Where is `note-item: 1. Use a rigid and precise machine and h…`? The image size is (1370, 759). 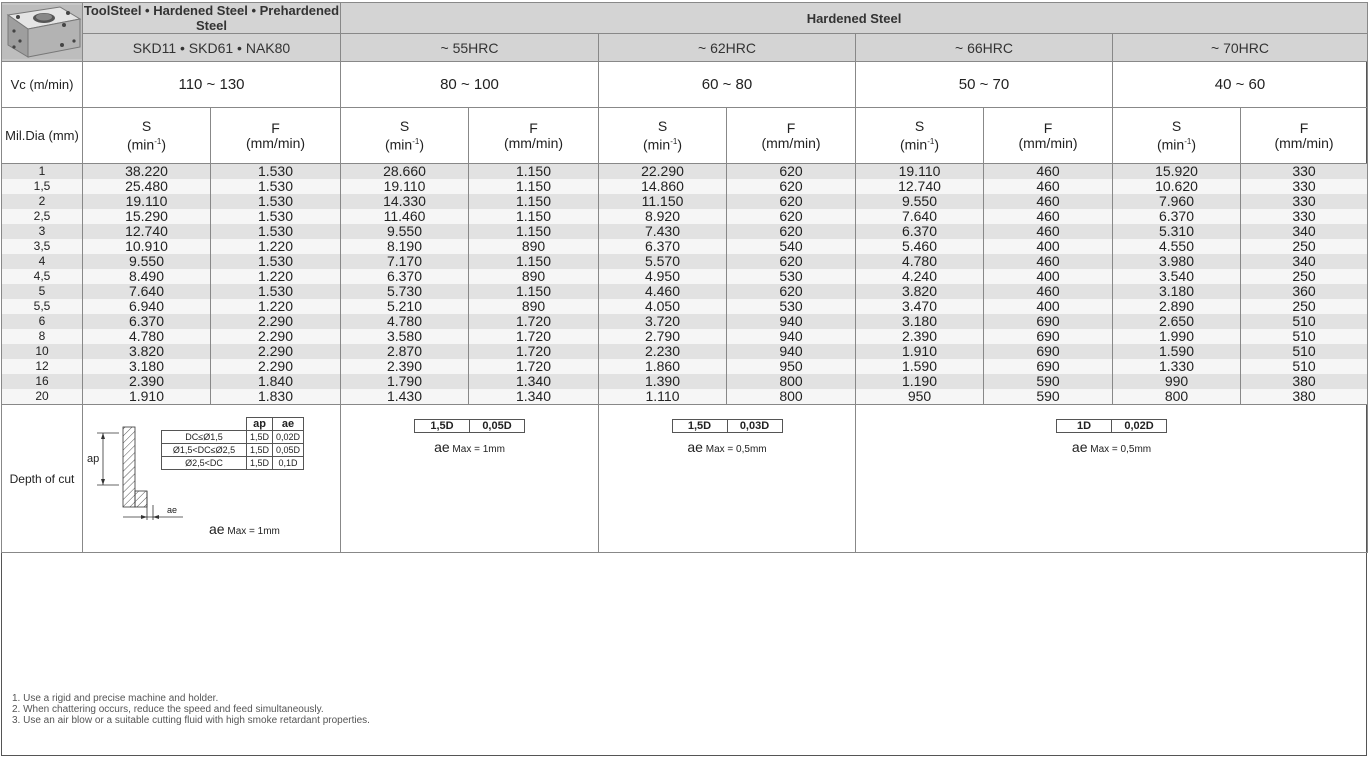
note-item: 1. Use a rigid and precise machine and h… is located at coordinates (115, 698).